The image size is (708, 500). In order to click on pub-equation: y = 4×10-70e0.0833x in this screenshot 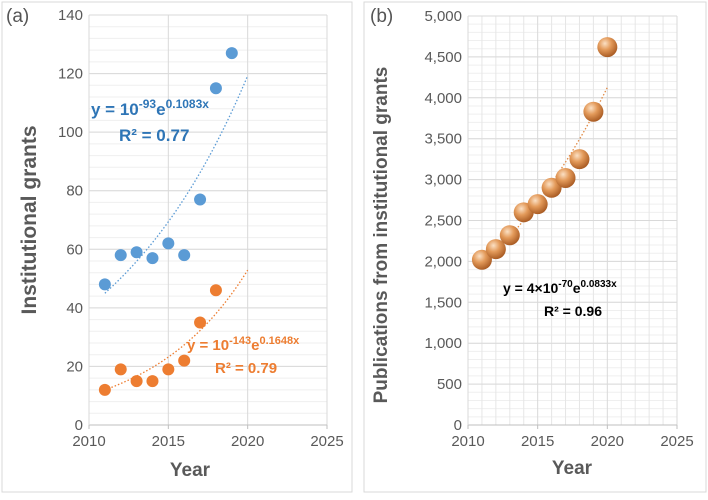, I will do `click(560, 287)`.